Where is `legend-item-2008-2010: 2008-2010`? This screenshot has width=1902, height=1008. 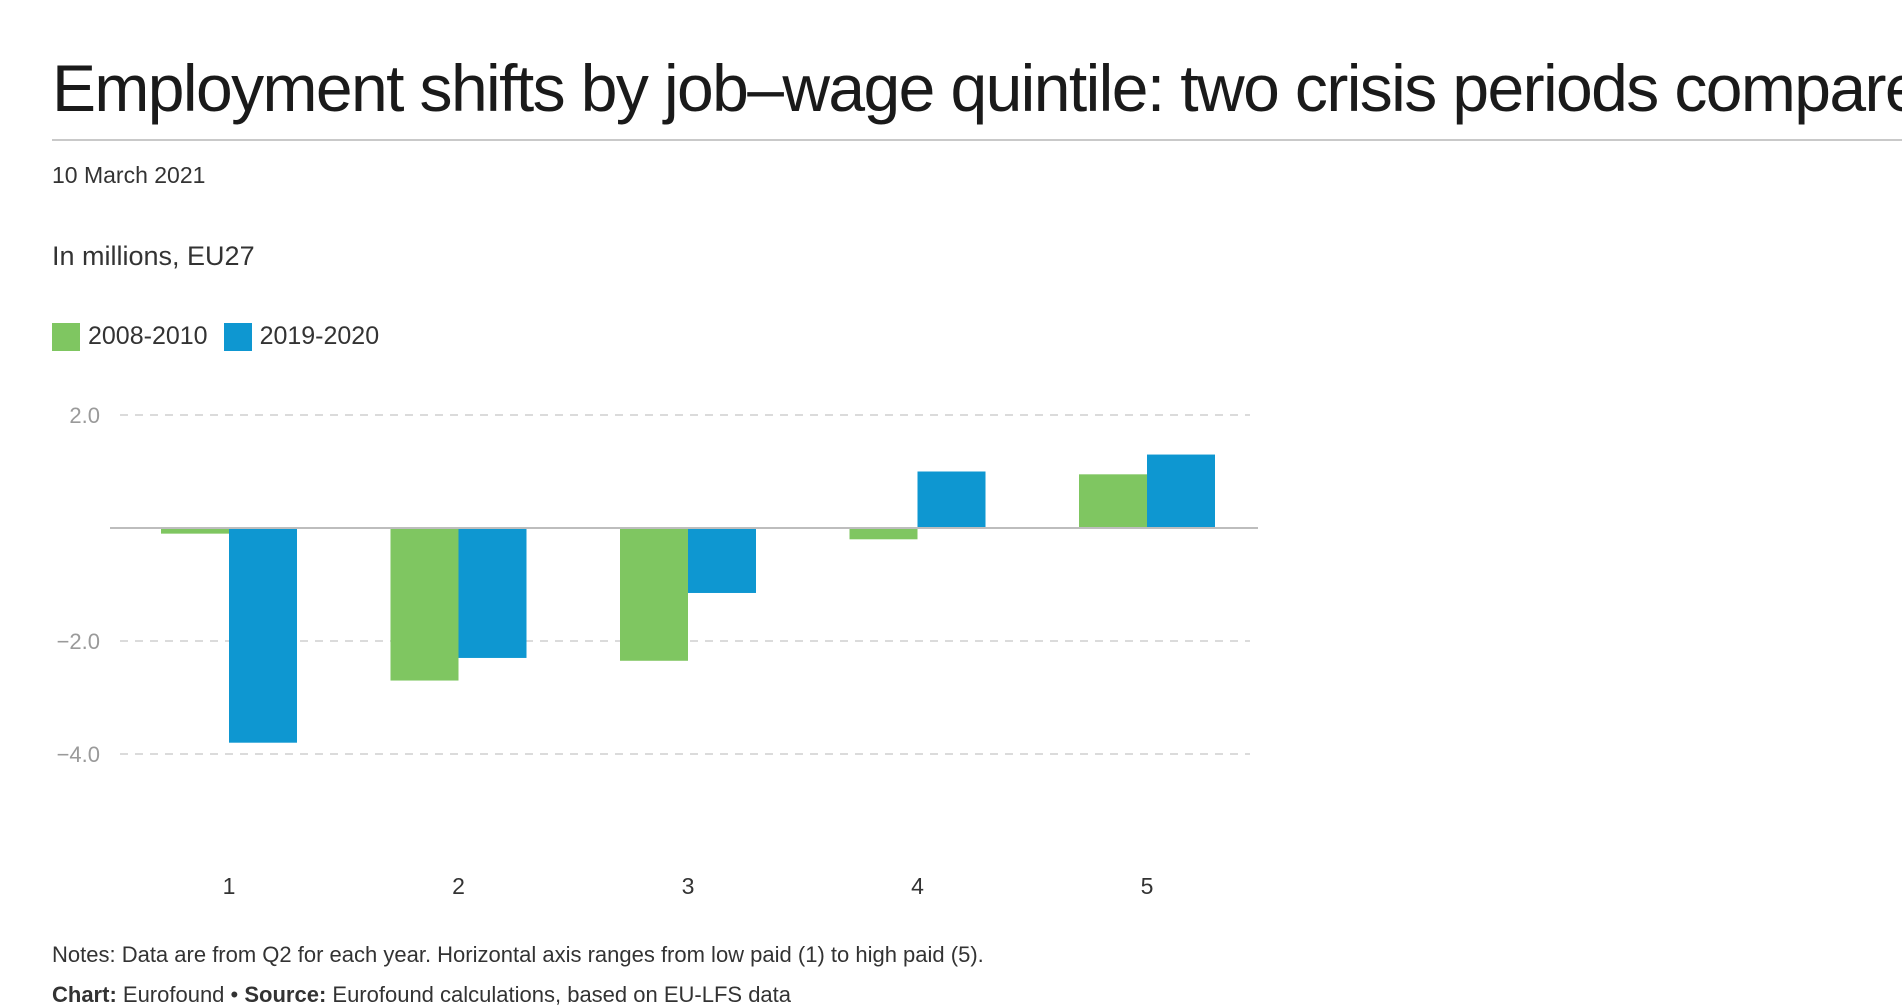
legend-item-2008-2010: 2008-2010 is located at coordinates (130, 336).